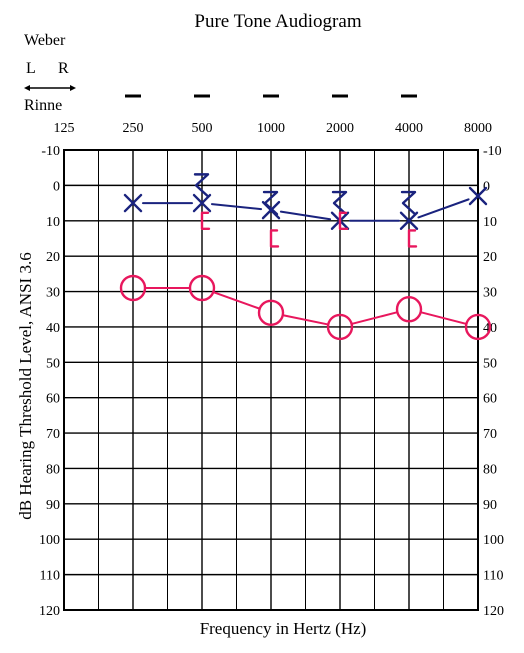 This screenshot has height=653, width=524. Describe the element at coordinates (493, 540) in the screenshot. I see `y-tick-label-right: 100` at that location.